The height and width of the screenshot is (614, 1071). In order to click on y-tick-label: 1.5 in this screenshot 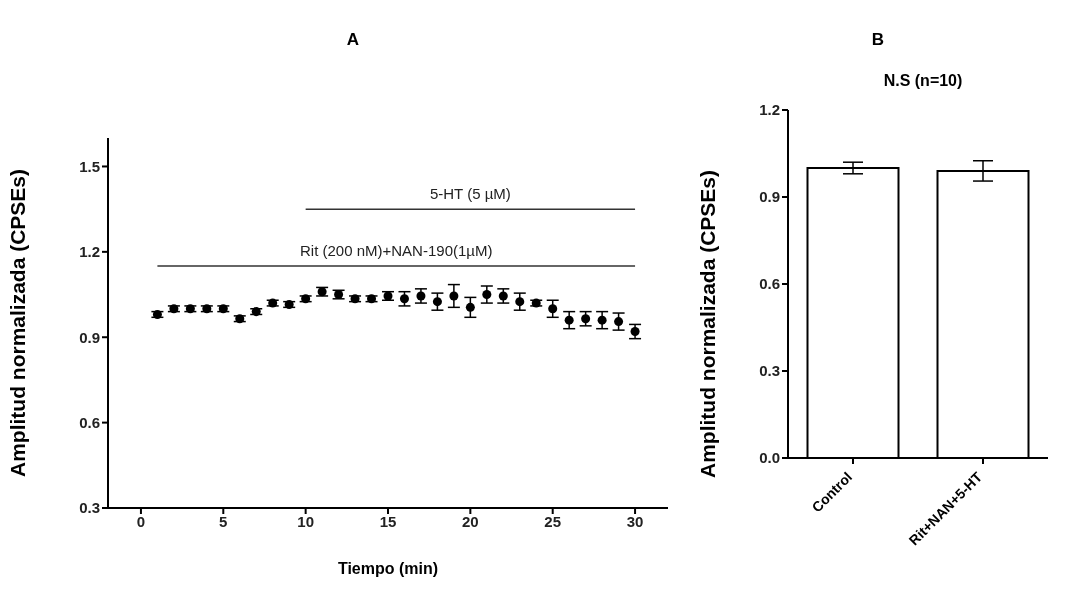, I will do `click(89, 166)`.